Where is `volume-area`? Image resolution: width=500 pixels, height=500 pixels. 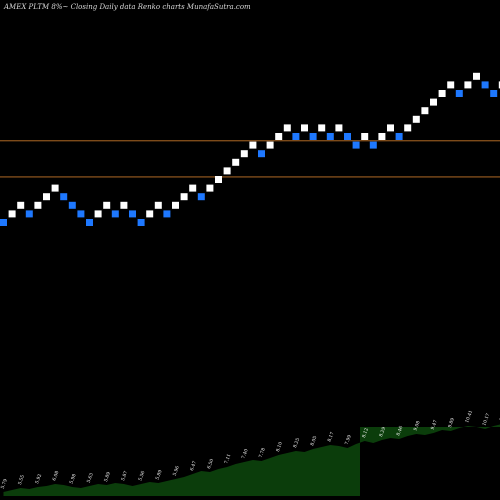 volume-area is located at coordinates (251, 460).